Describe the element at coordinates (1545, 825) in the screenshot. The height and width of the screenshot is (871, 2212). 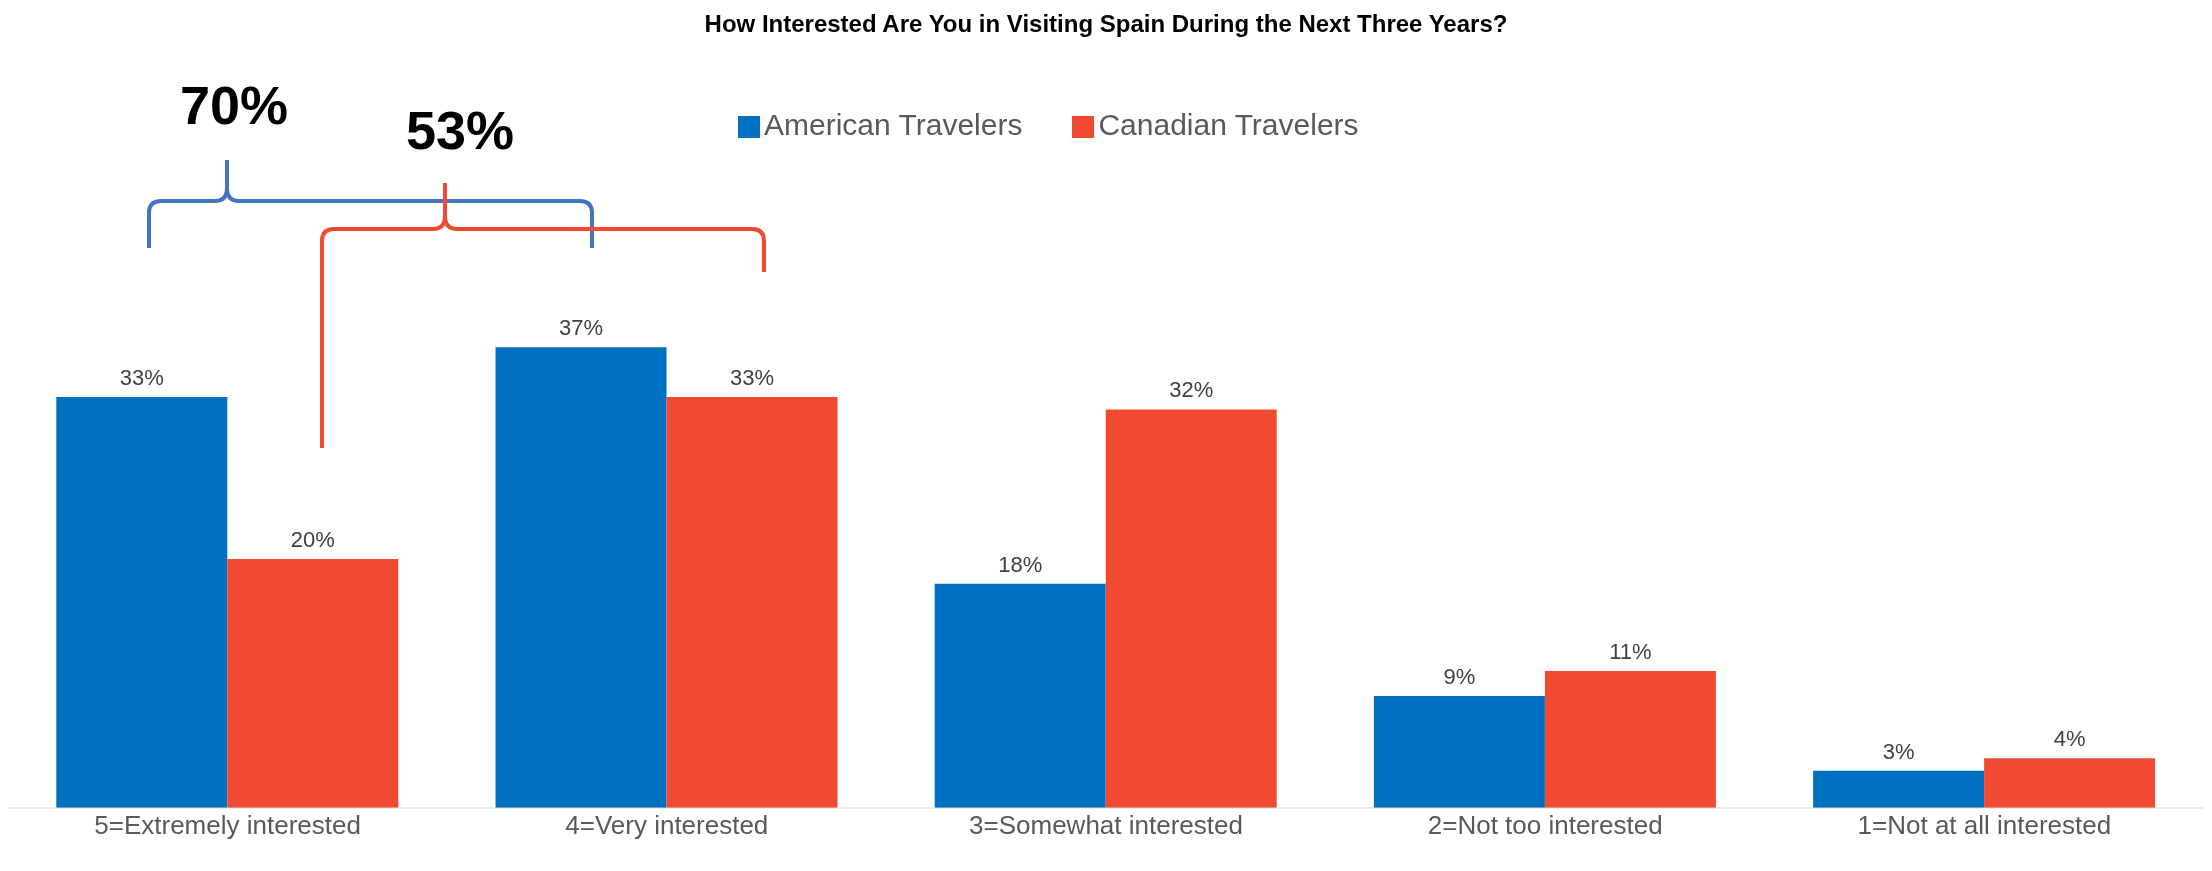
I see `x-tick-label: 2=Not too interested` at that location.